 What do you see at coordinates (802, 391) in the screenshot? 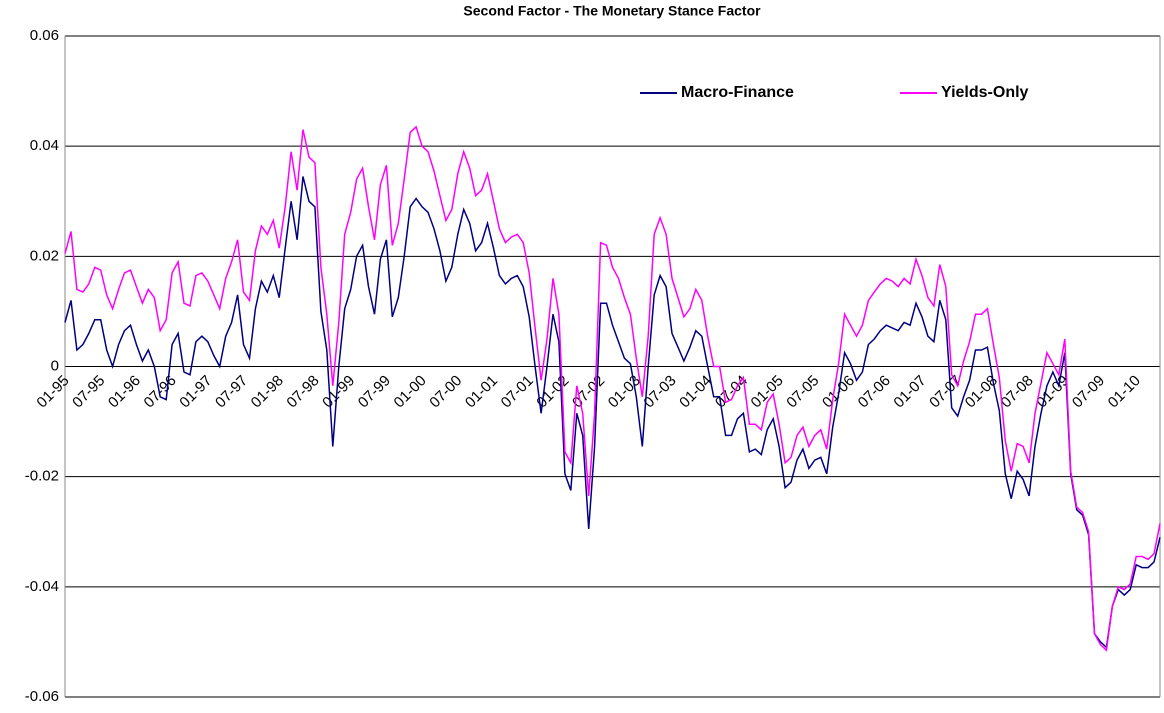
I see `x-tick-label: 07-05` at bounding box center [802, 391].